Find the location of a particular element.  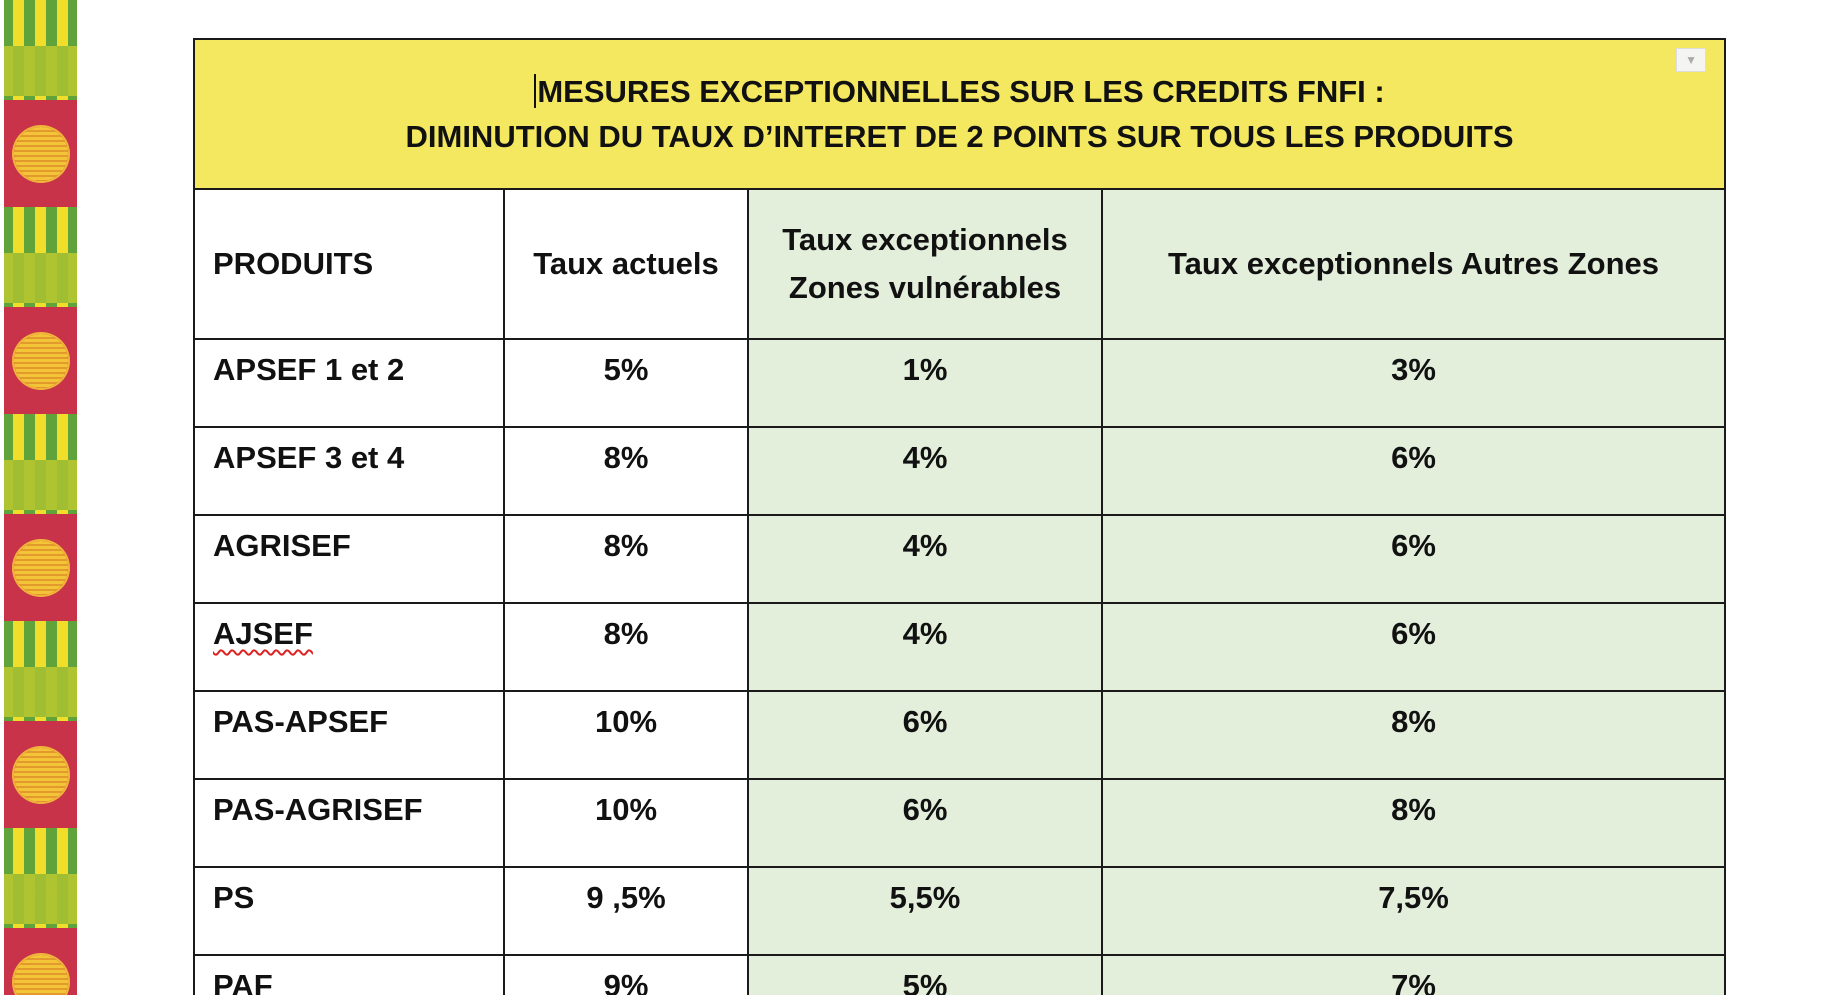

header-autres-zones: Taux exceptionnels Autres Zones is located at coordinates (1413, 264).